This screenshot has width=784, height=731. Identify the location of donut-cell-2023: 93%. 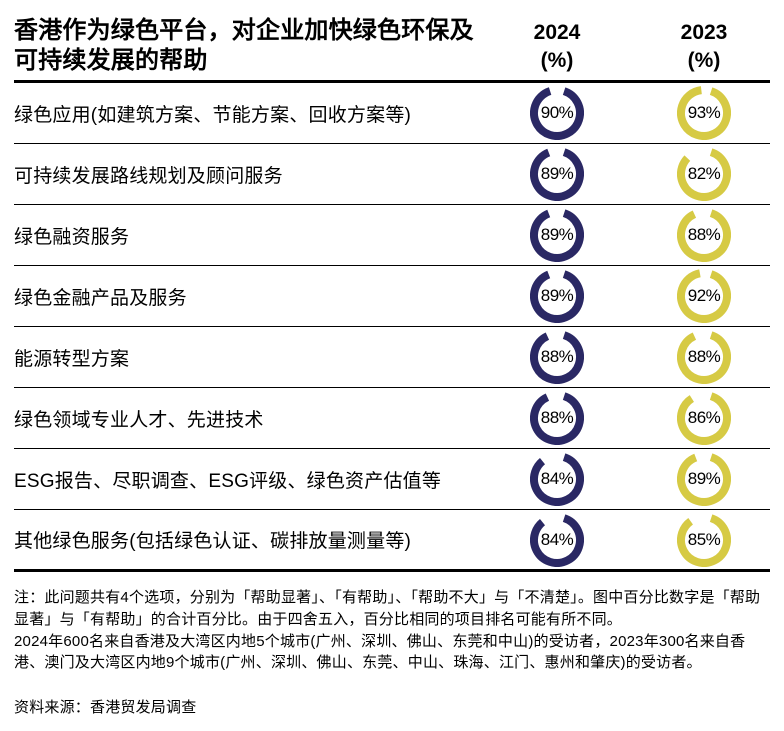
(704, 113).